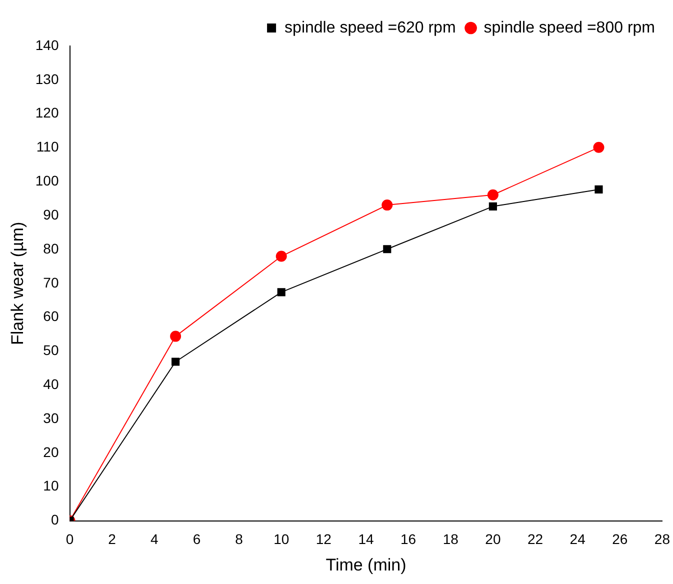  What do you see at coordinates (662, 539) in the screenshot?
I see `x-tick-label: 28` at bounding box center [662, 539].